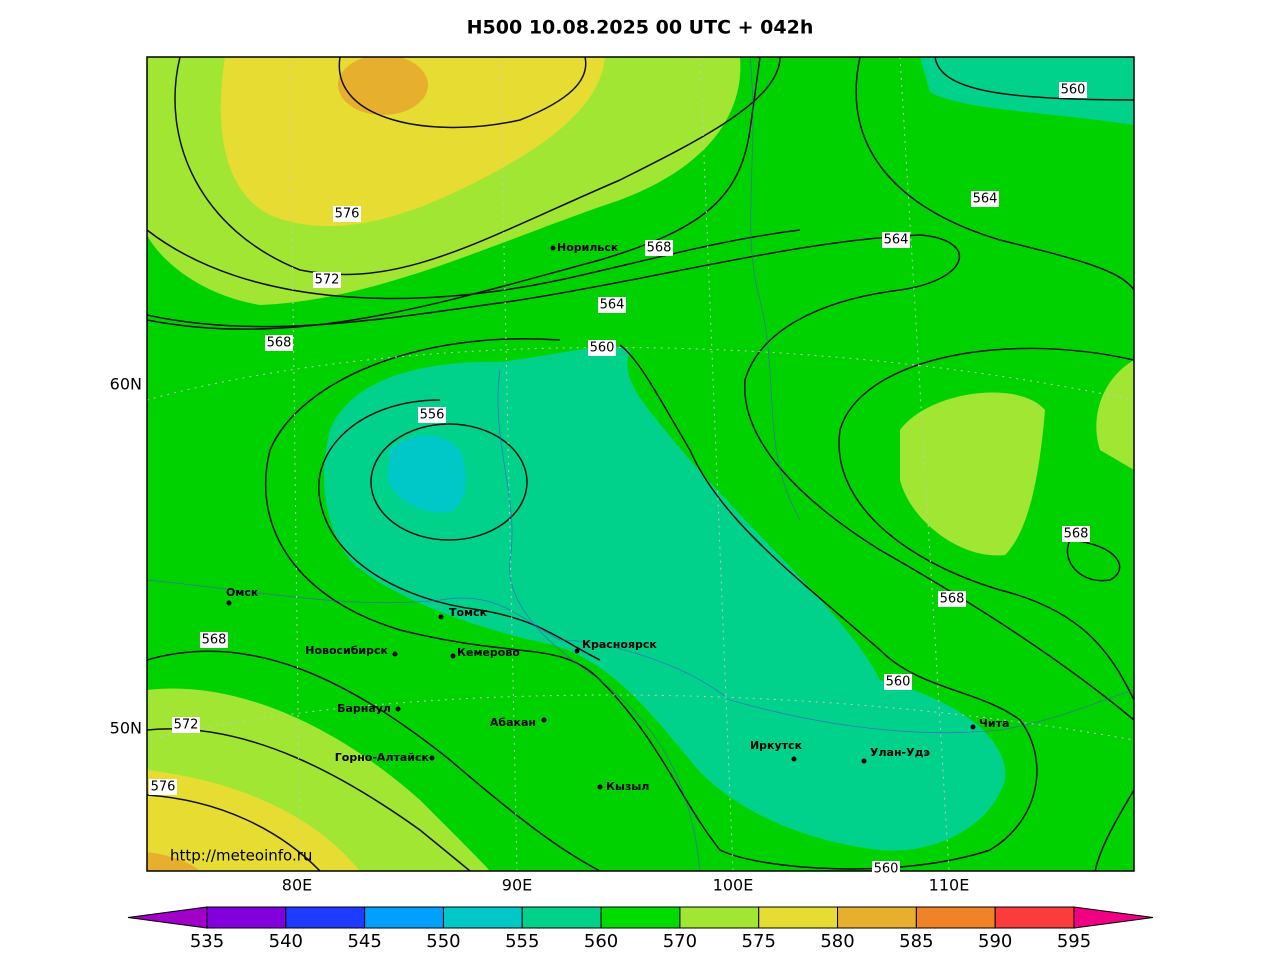 This screenshot has height=967, width=1281. Describe the element at coordinates (297, 885) in the screenshot. I see `lon-label: 80E` at that location.